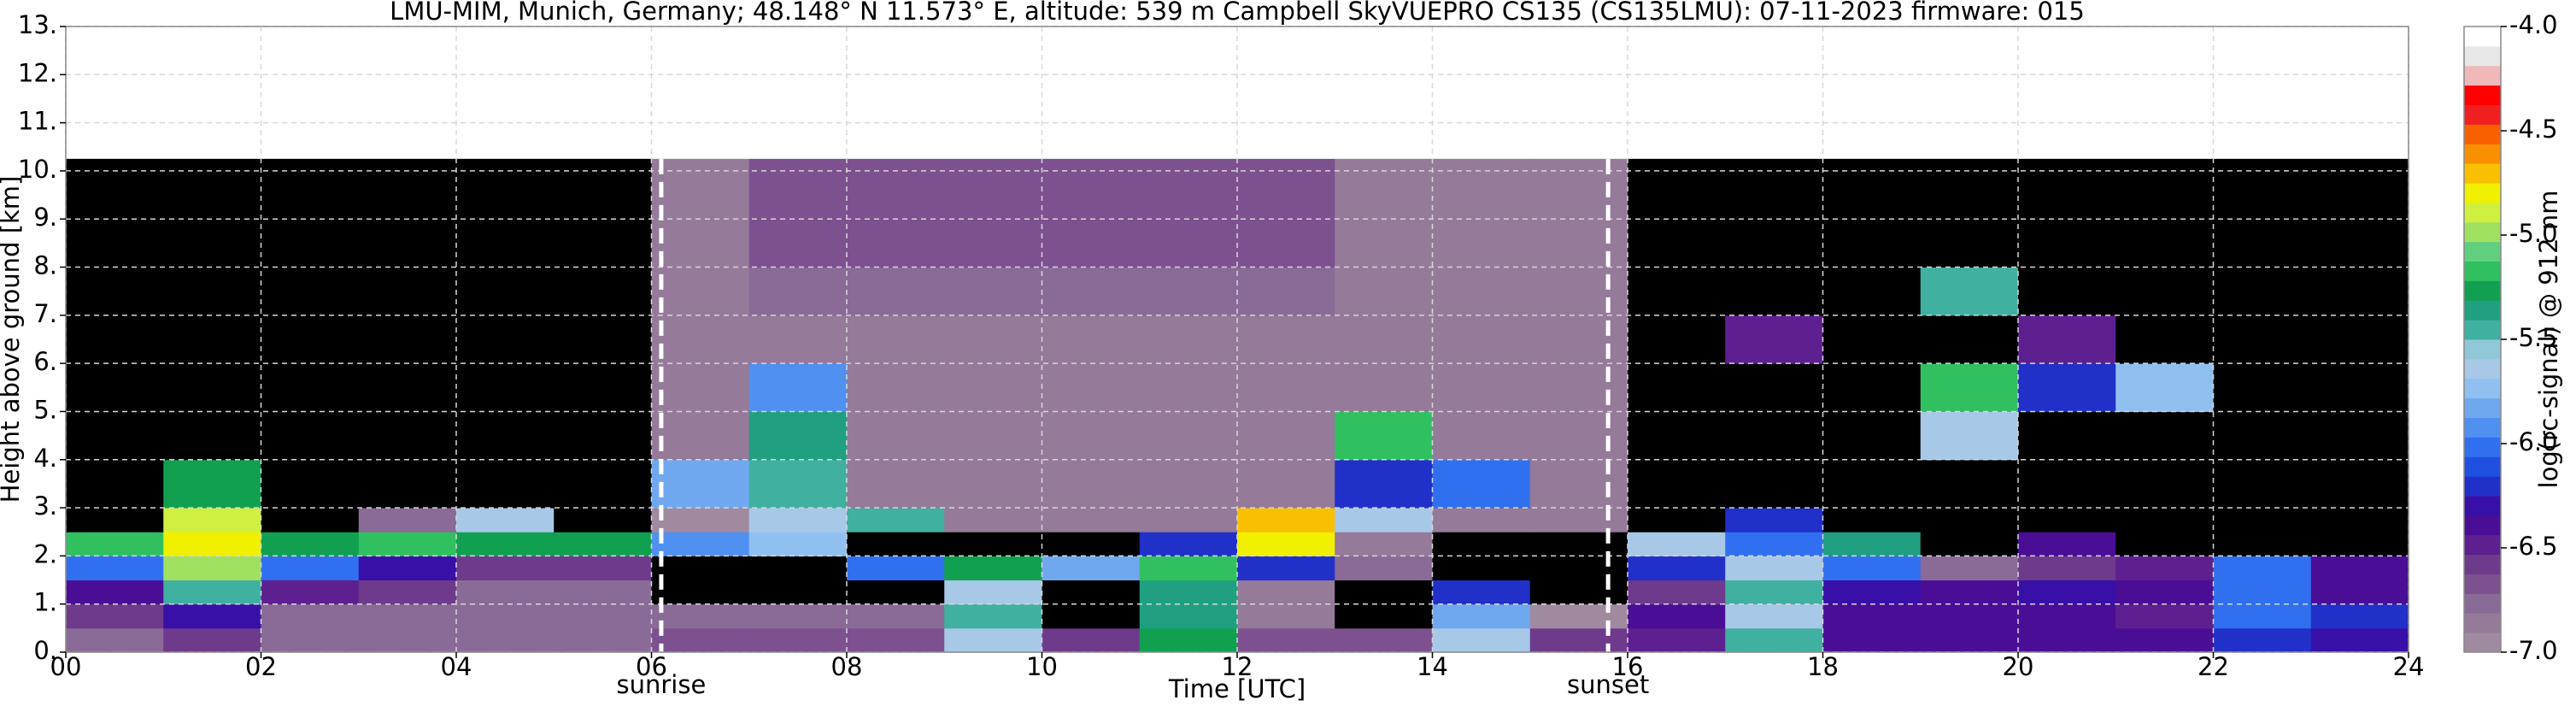  What do you see at coordinates (37, 24) in the screenshot?
I see `y-tick-label: 13.` at bounding box center [37, 24].